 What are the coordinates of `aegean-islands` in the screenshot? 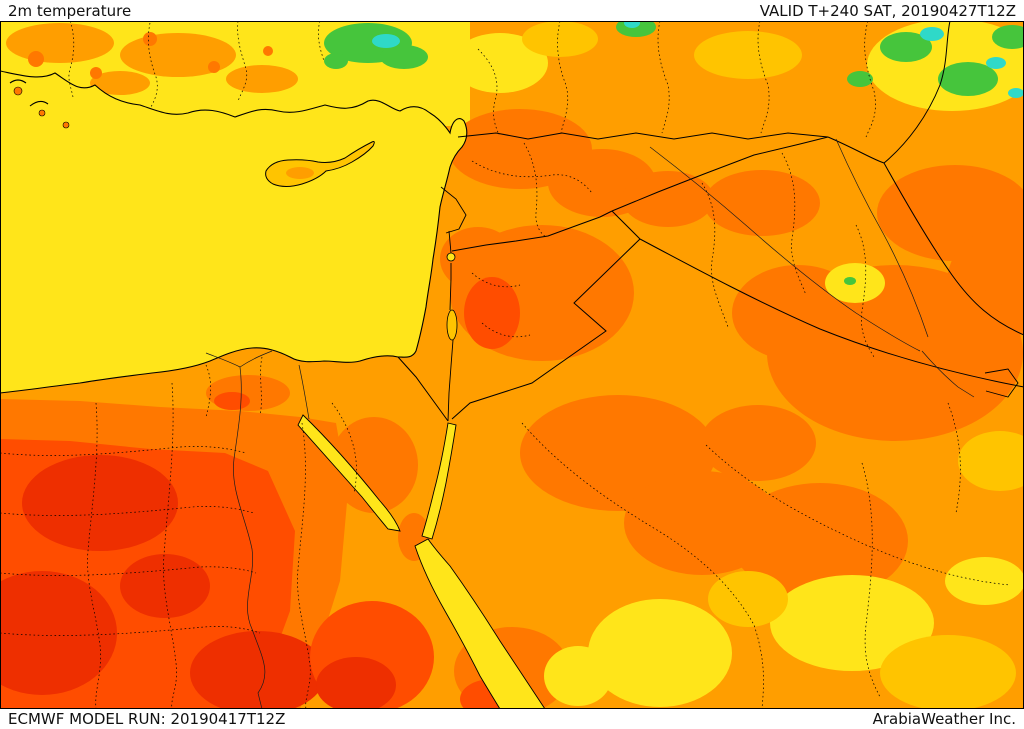 It's located at (39, 104).